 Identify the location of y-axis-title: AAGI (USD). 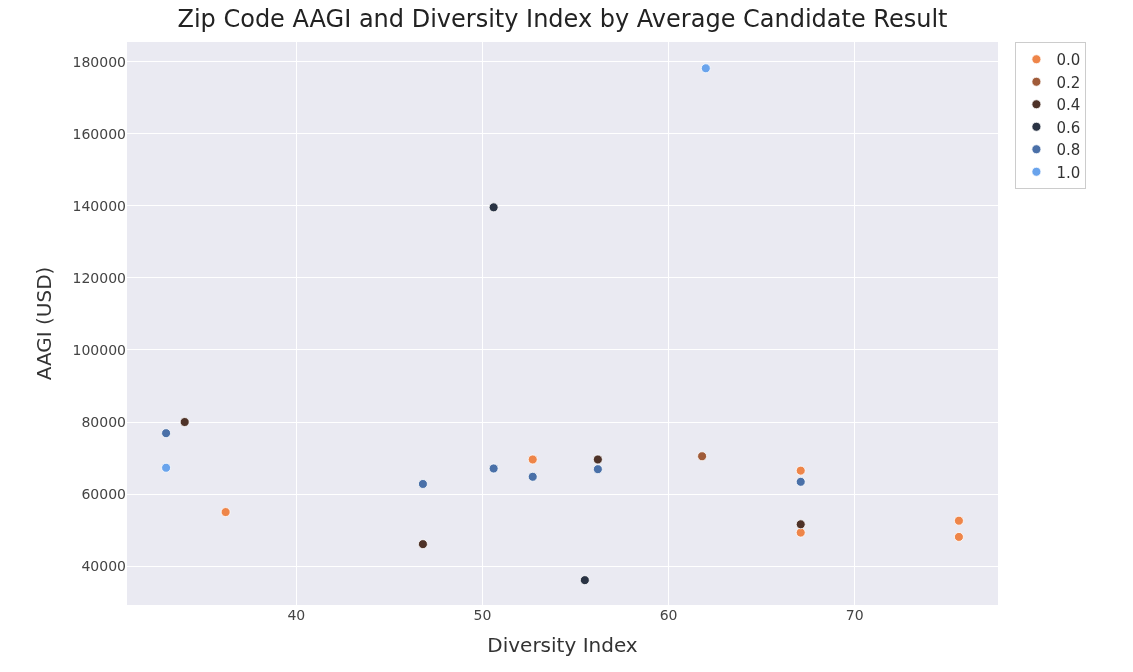
(44, 323).